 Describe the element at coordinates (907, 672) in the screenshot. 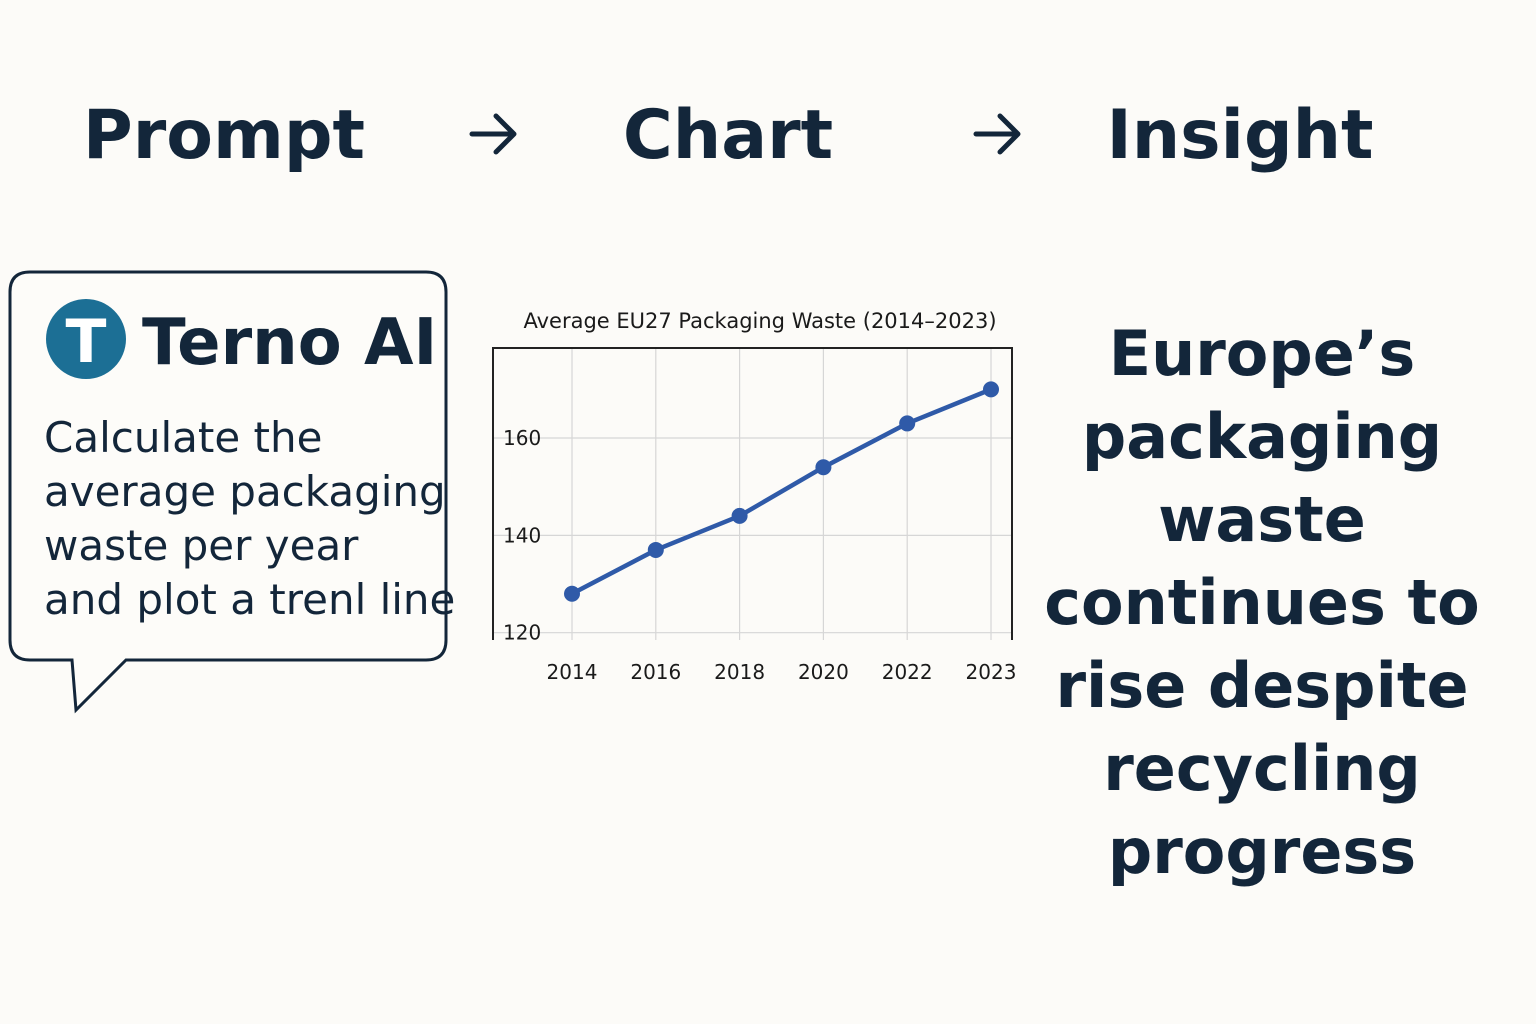

I see `x-tick-label: 2022` at that location.